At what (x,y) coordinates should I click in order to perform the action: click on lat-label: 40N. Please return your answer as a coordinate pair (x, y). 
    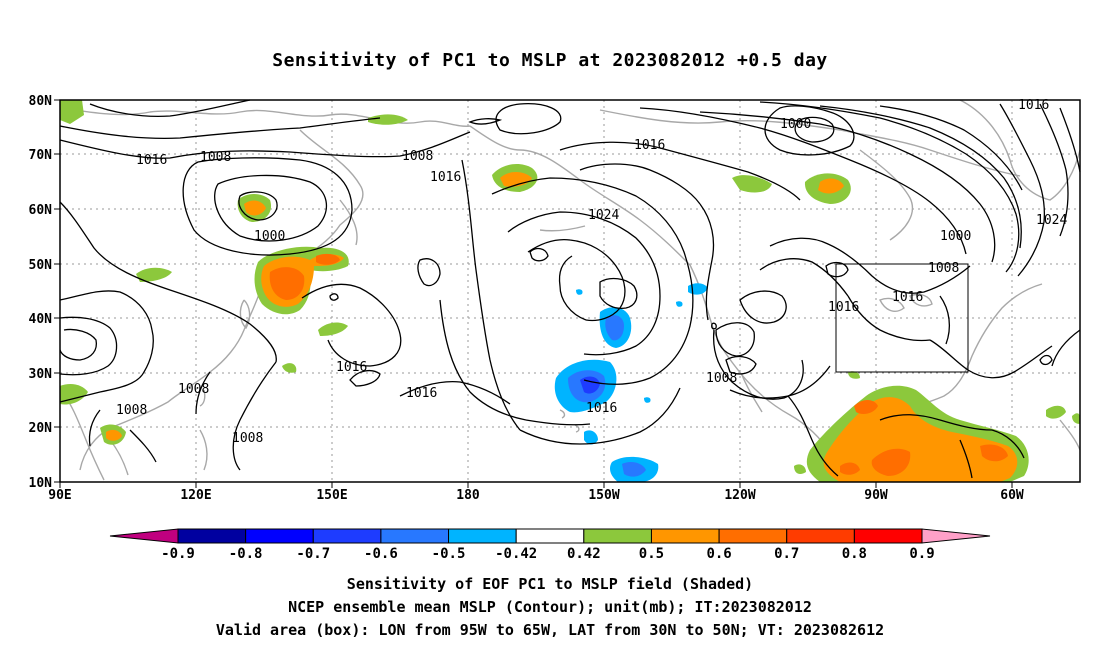
    Looking at the image, I should click on (41, 319).